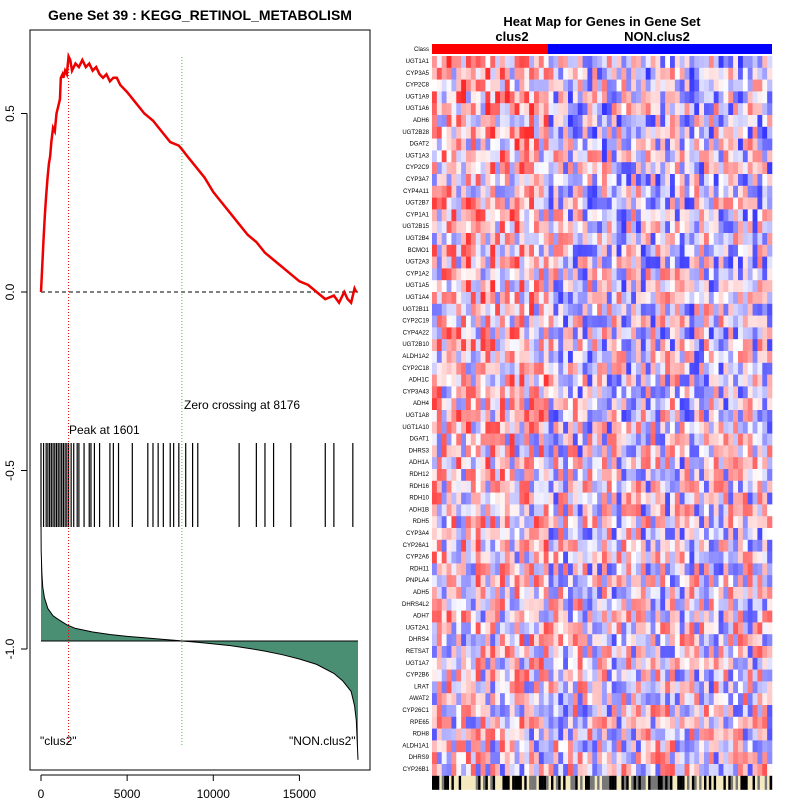 The image size is (800, 800). I want to click on gene-label: CYP2B6, so click(418, 676).